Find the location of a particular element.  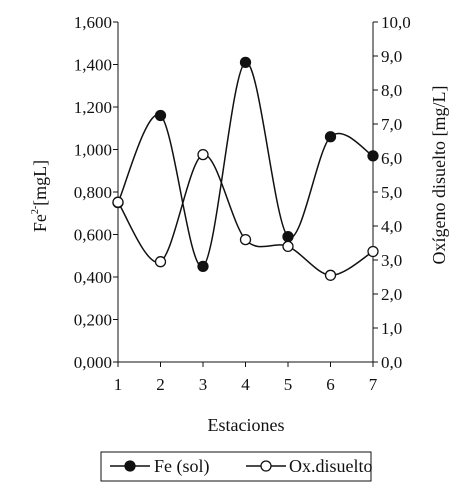

legend-fe-marker is located at coordinates (130, 466).